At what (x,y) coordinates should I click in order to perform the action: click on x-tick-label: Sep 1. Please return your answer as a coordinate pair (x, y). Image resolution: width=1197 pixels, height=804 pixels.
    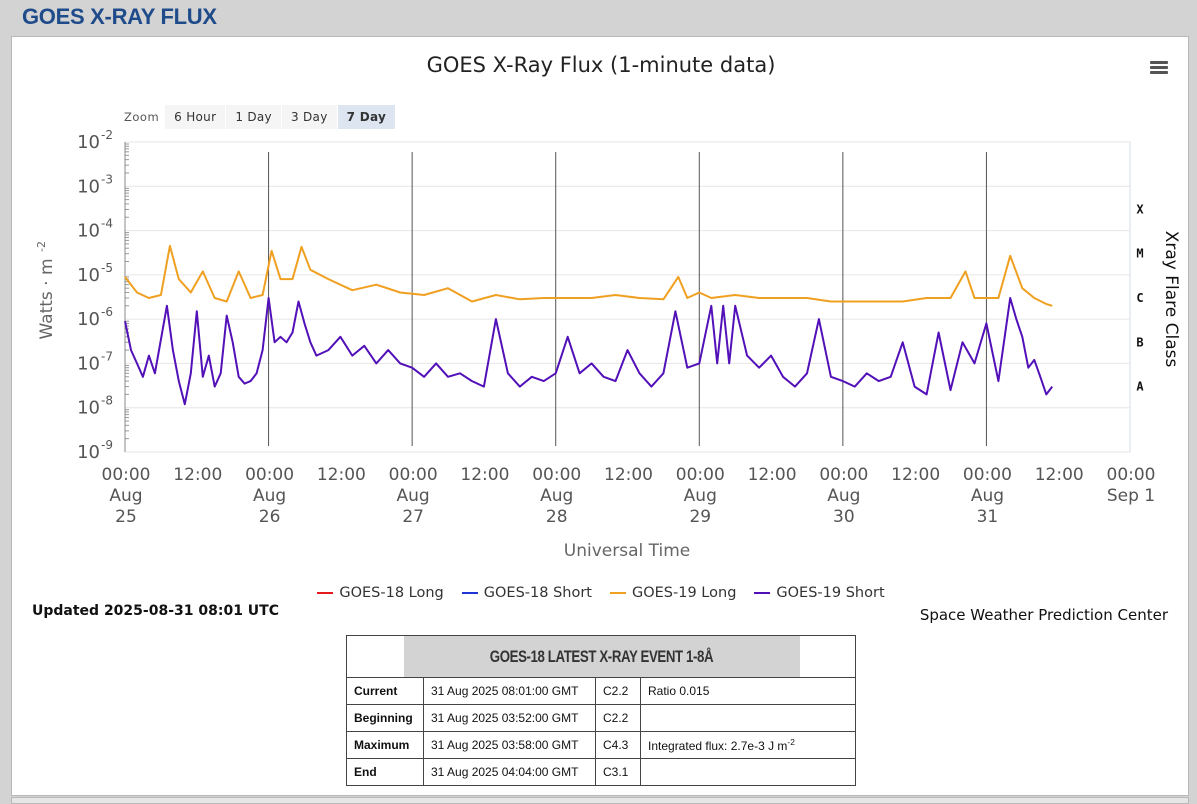
    Looking at the image, I should click on (1131, 496).